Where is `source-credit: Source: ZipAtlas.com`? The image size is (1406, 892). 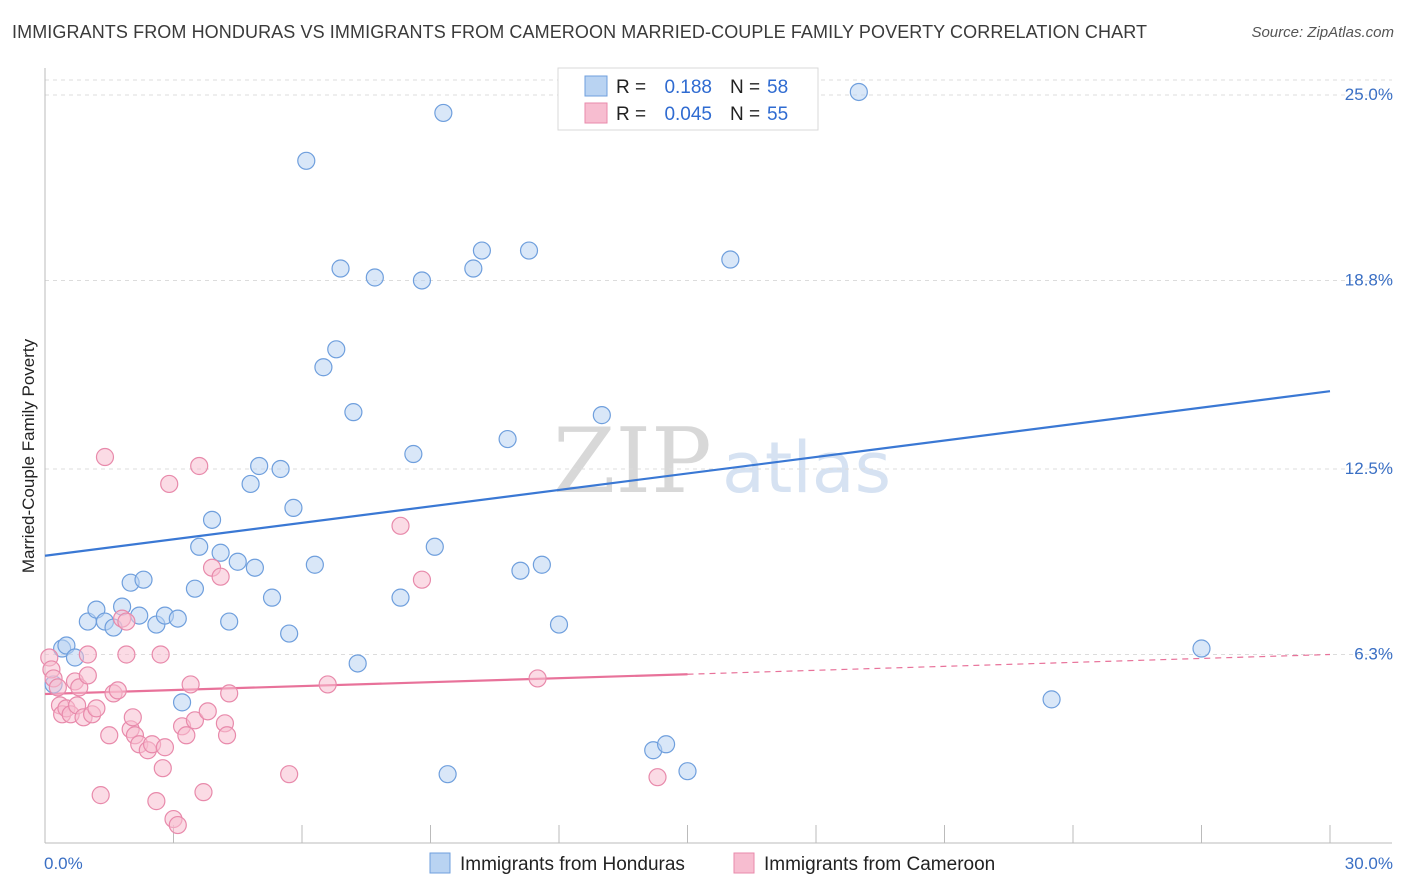
source-credit: Source: ZipAtlas.com is located at coordinates (1322, 32).